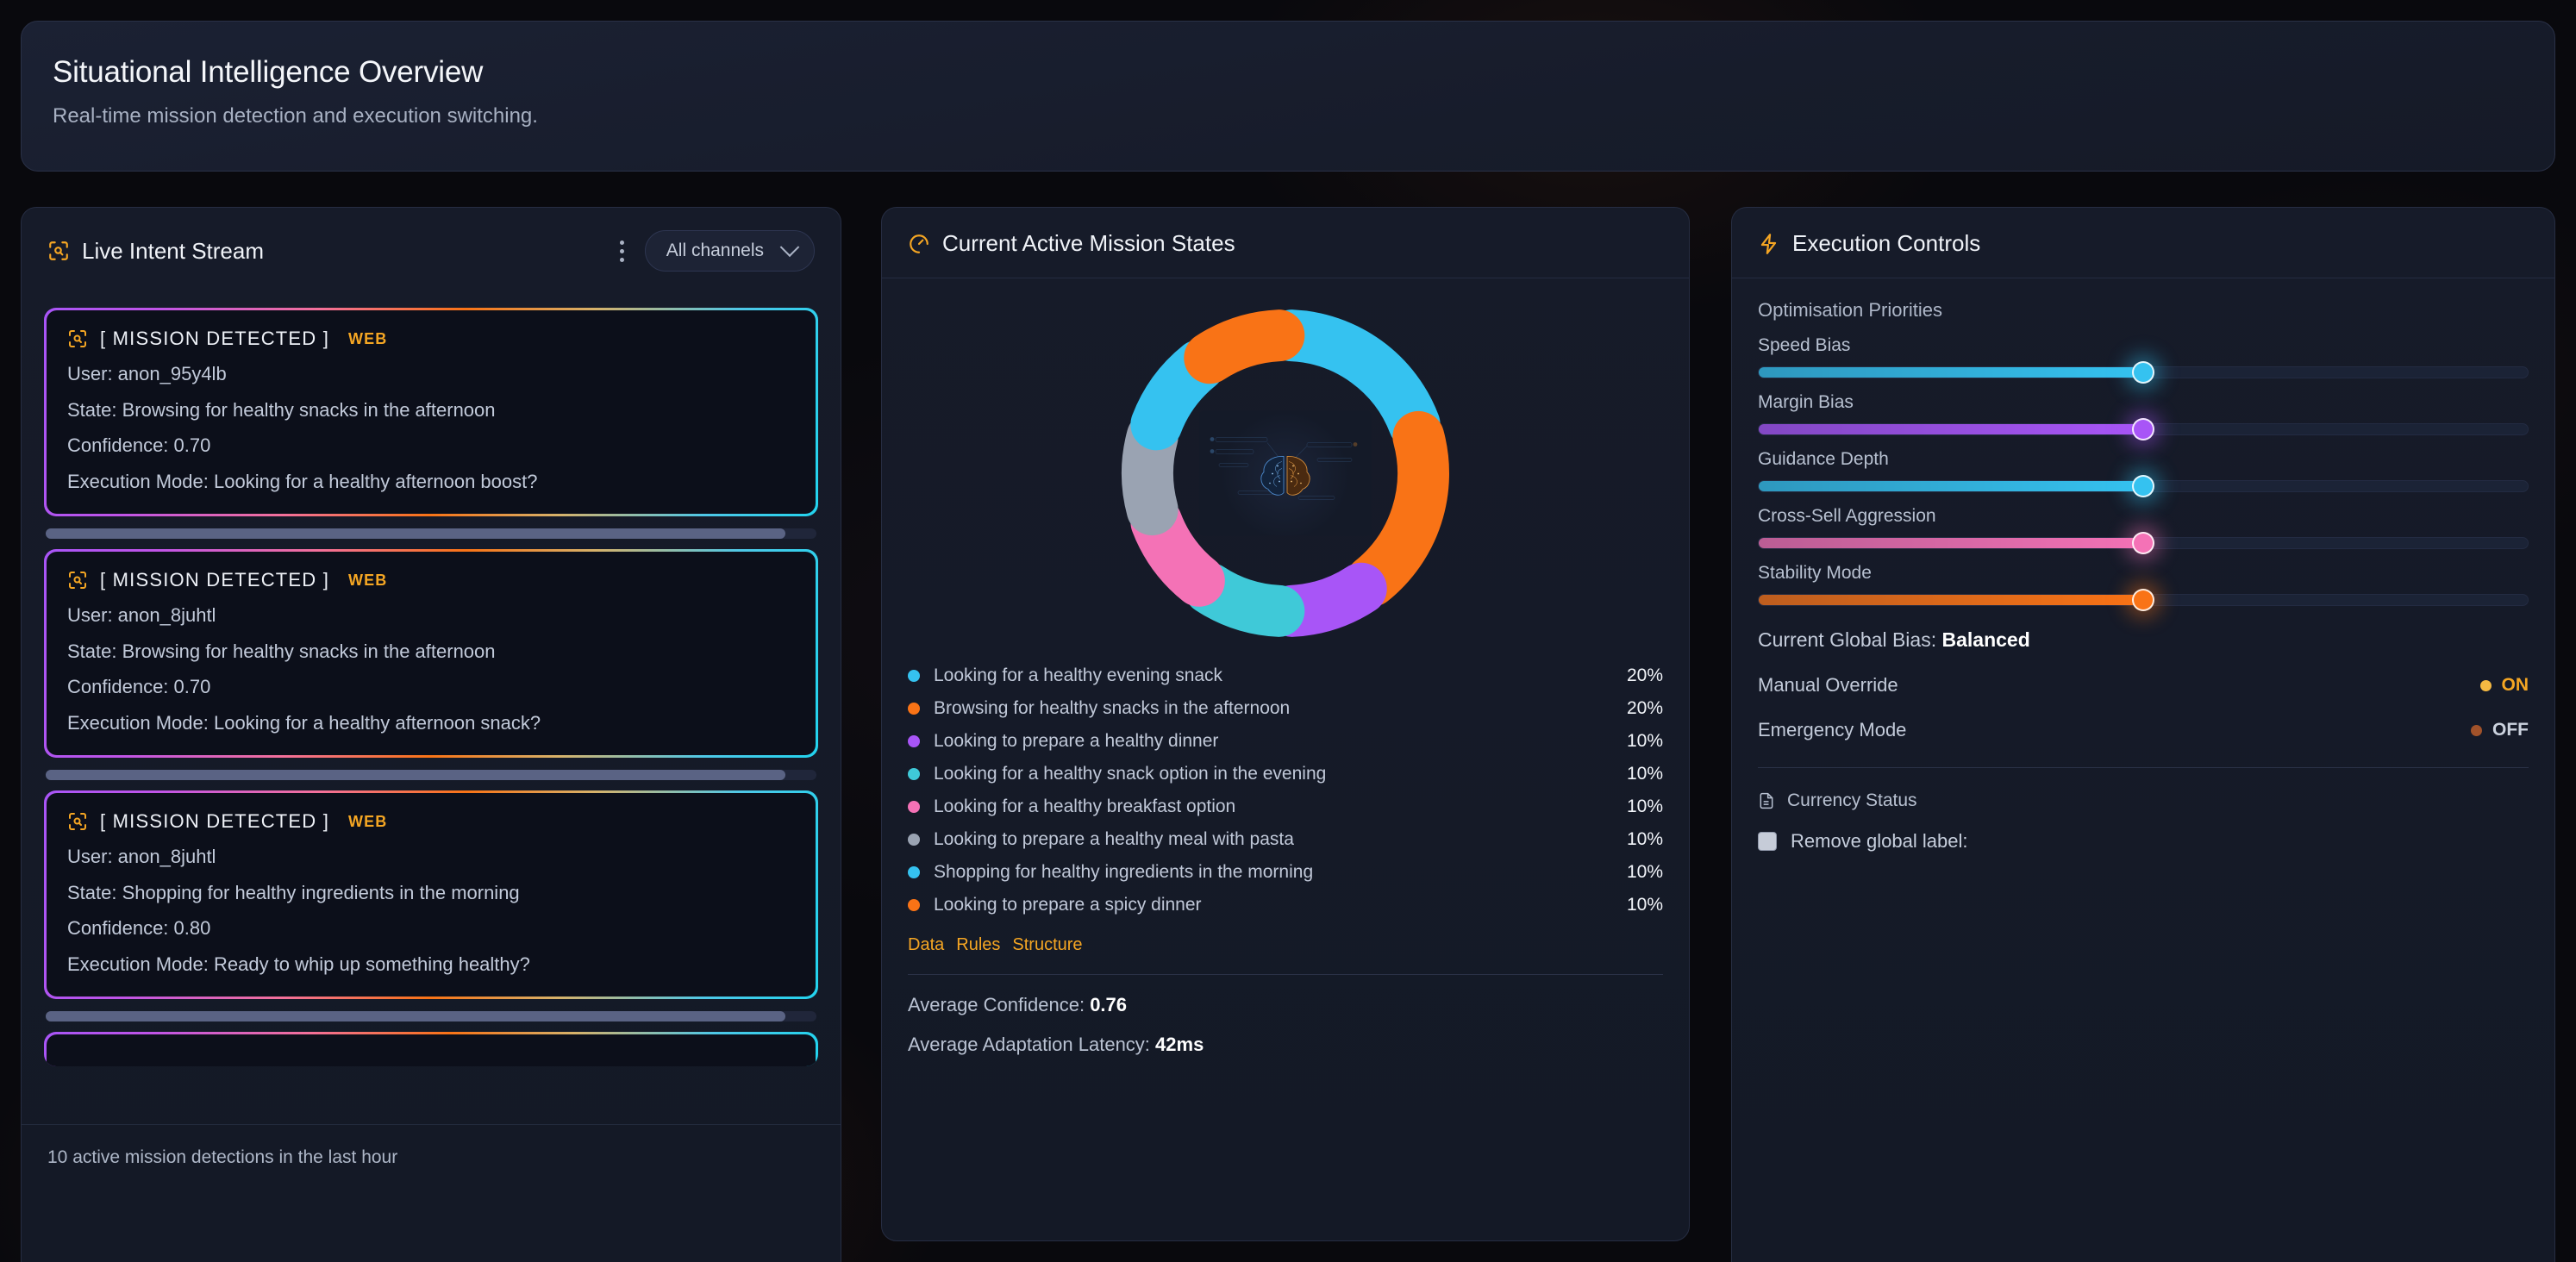 Image resolution: width=2576 pixels, height=1262 pixels. Describe the element at coordinates (1109, 1004) in the screenshot. I see `metric-value: 0.76` at that location.